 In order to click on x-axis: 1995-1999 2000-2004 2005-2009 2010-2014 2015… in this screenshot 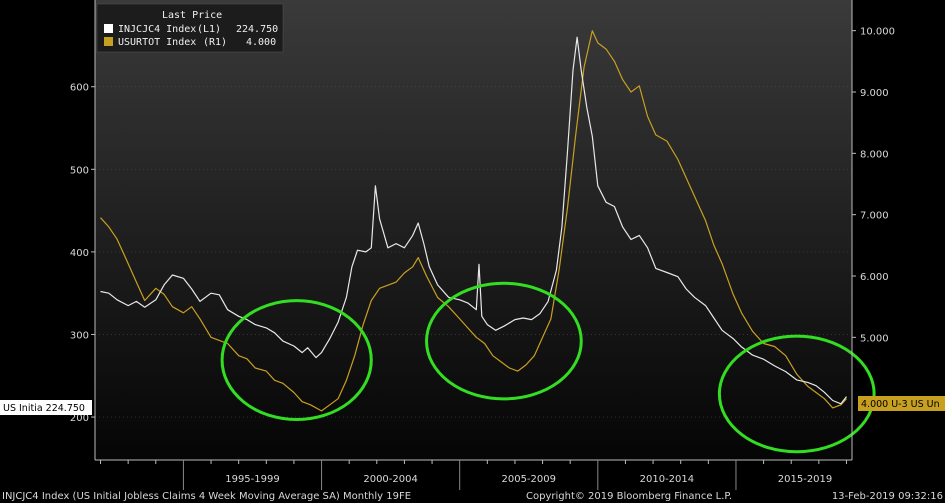, I will do `click(473, 474)`.